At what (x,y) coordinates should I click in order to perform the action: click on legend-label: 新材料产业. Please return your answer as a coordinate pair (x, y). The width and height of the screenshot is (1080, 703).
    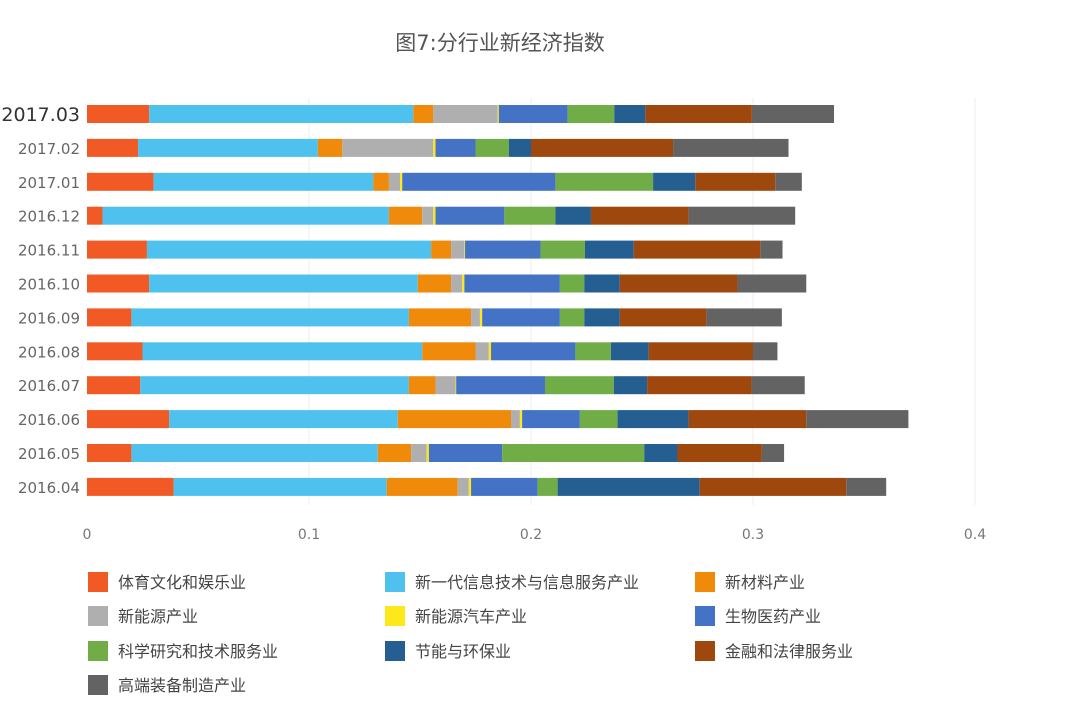
    Looking at the image, I should click on (765, 582).